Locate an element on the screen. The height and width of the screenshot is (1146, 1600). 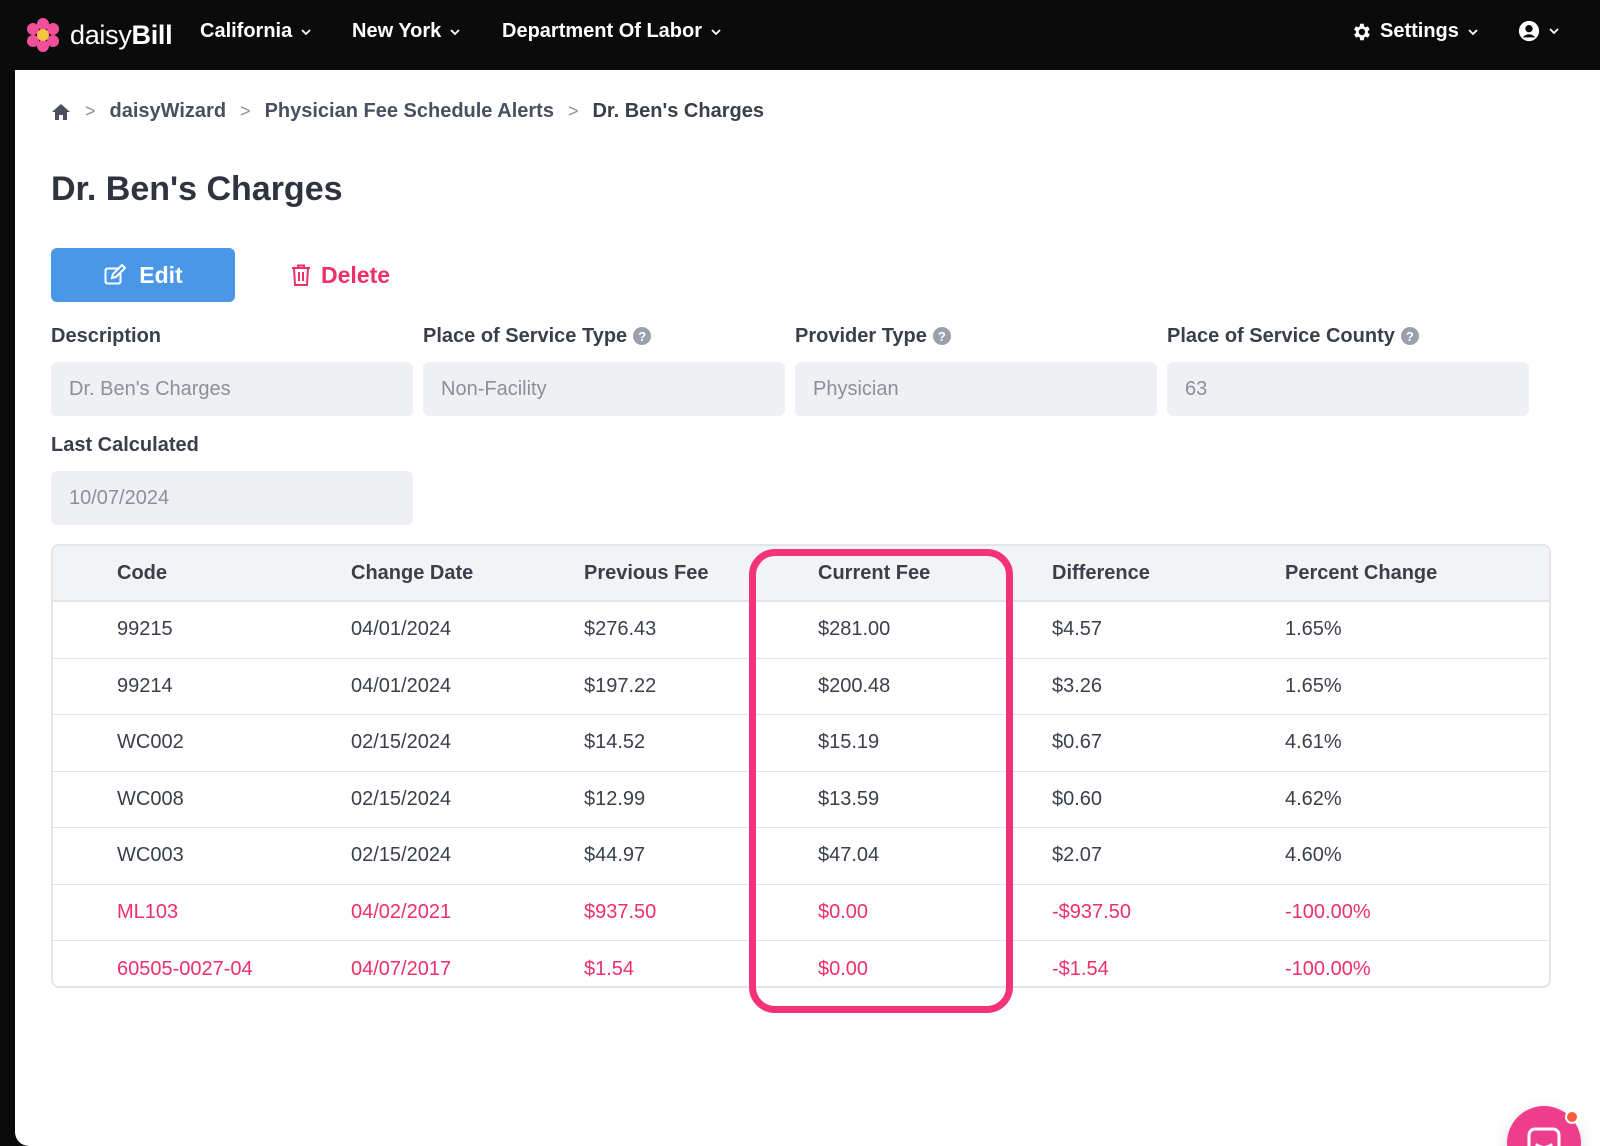
nav-new-york-dropdown: New York is located at coordinates (406, 31).